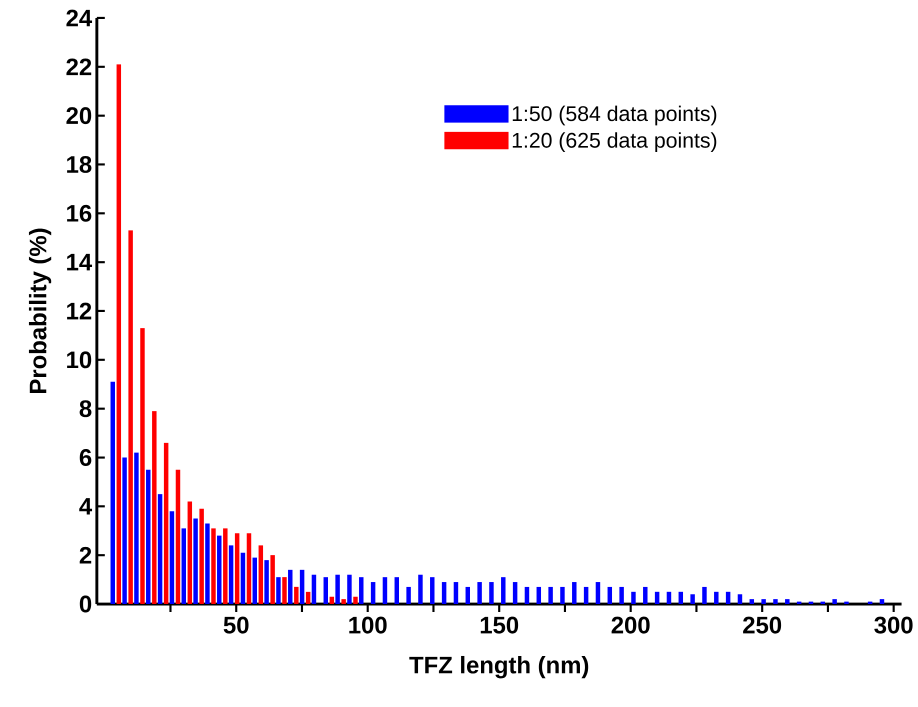 This screenshot has height=707, width=918. I want to click on y-tick-label: 22, so click(79, 67).